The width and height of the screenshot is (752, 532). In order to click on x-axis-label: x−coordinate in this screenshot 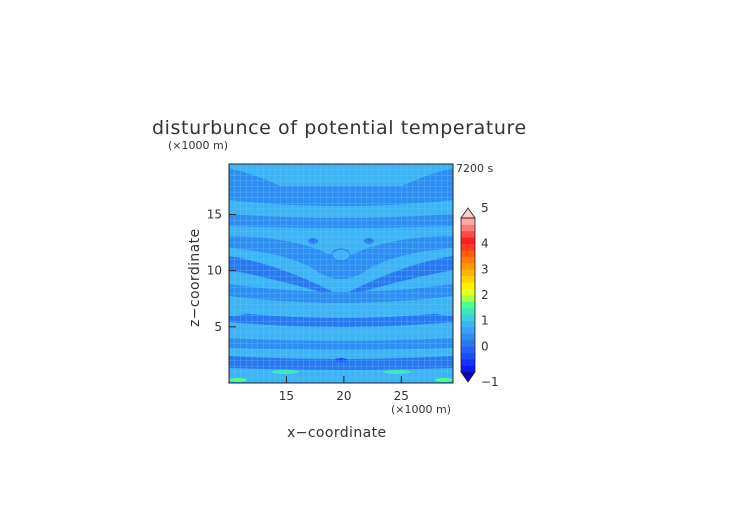, I will do `click(337, 433)`.